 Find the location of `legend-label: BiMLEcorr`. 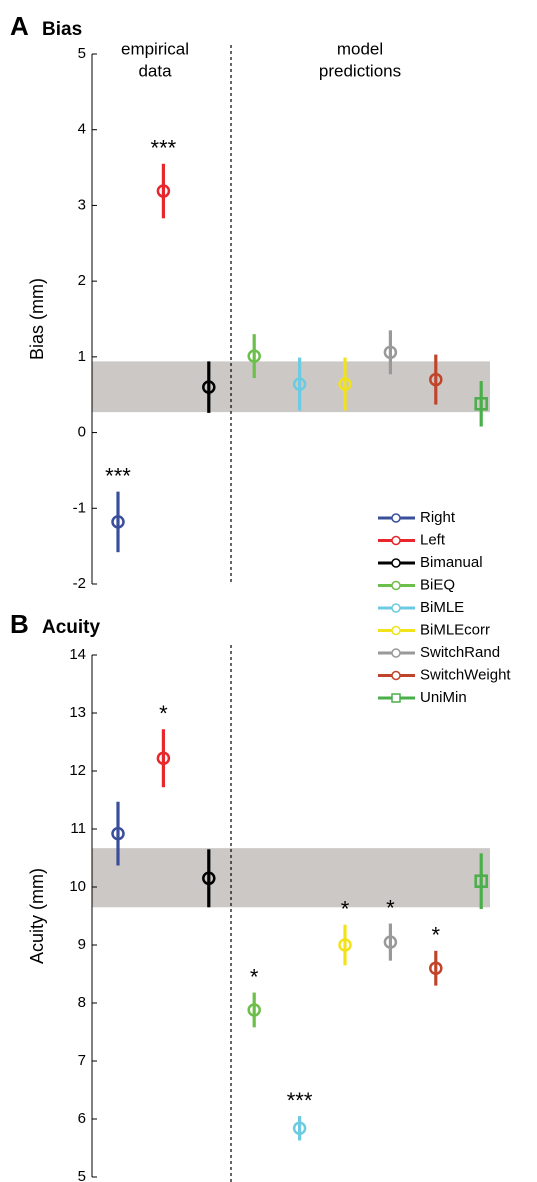

legend-label: BiMLEcorr is located at coordinates (455, 629).